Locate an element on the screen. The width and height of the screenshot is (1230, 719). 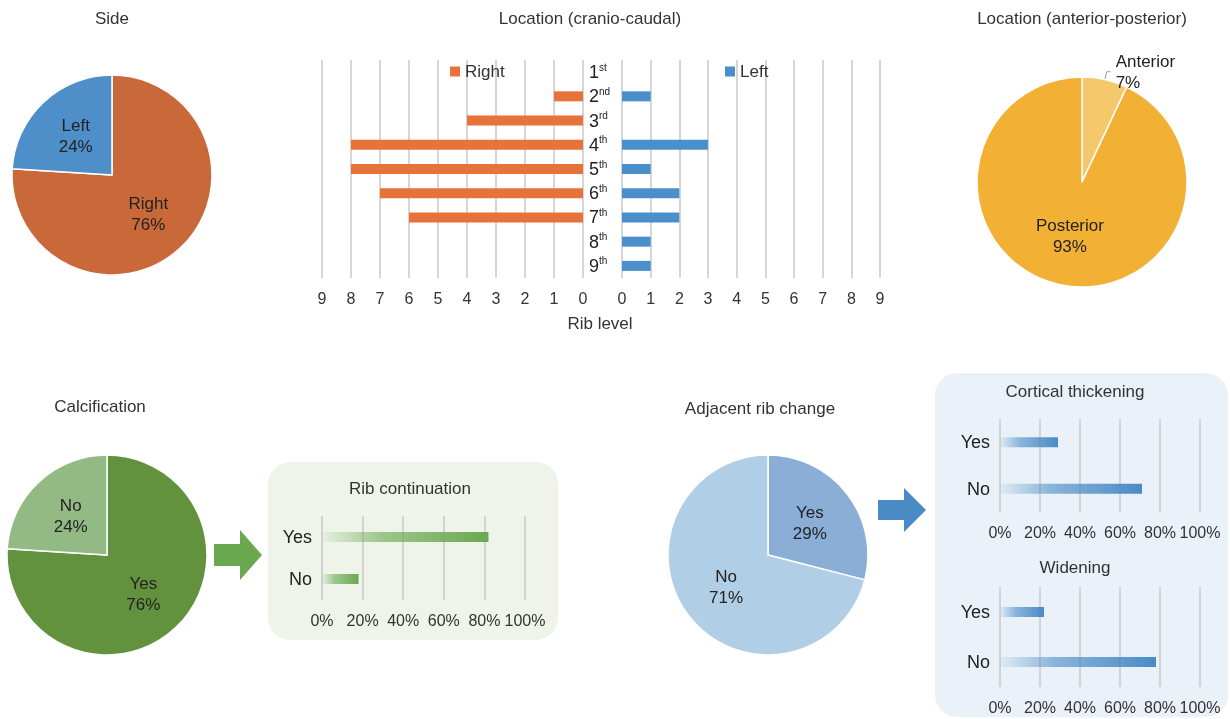
chart-title: Cortical thickening is located at coordinates (1075, 391).